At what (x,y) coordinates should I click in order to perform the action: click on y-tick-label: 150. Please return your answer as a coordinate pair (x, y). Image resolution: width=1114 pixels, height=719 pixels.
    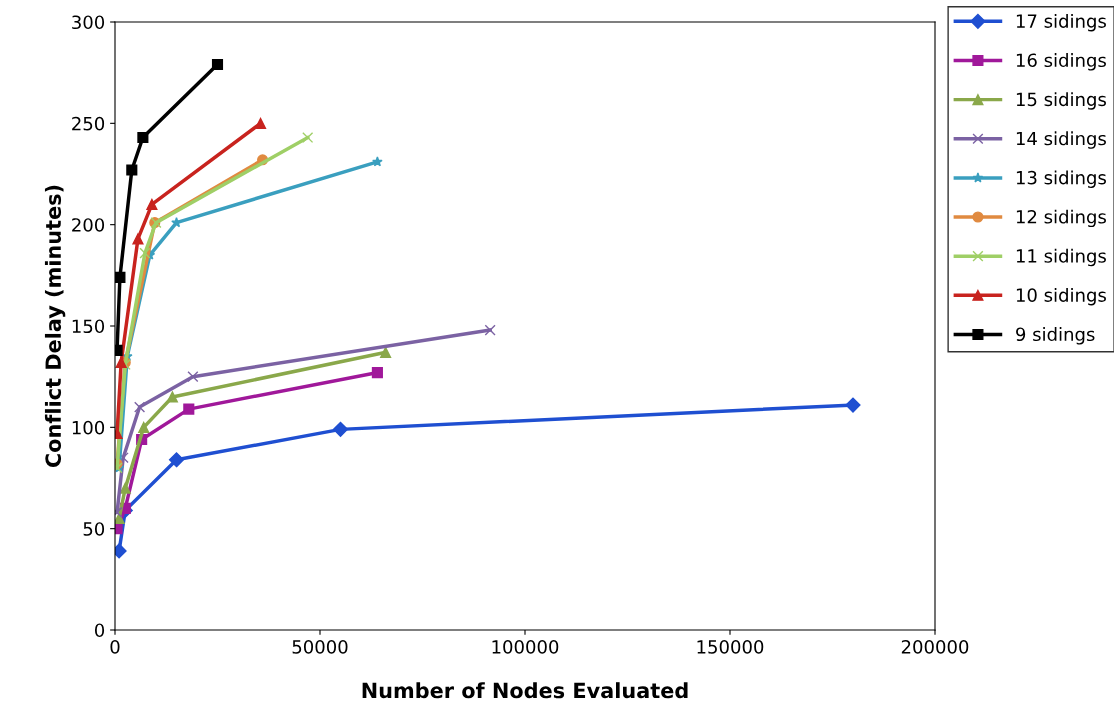
    Looking at the image, I should click on (88, 326).